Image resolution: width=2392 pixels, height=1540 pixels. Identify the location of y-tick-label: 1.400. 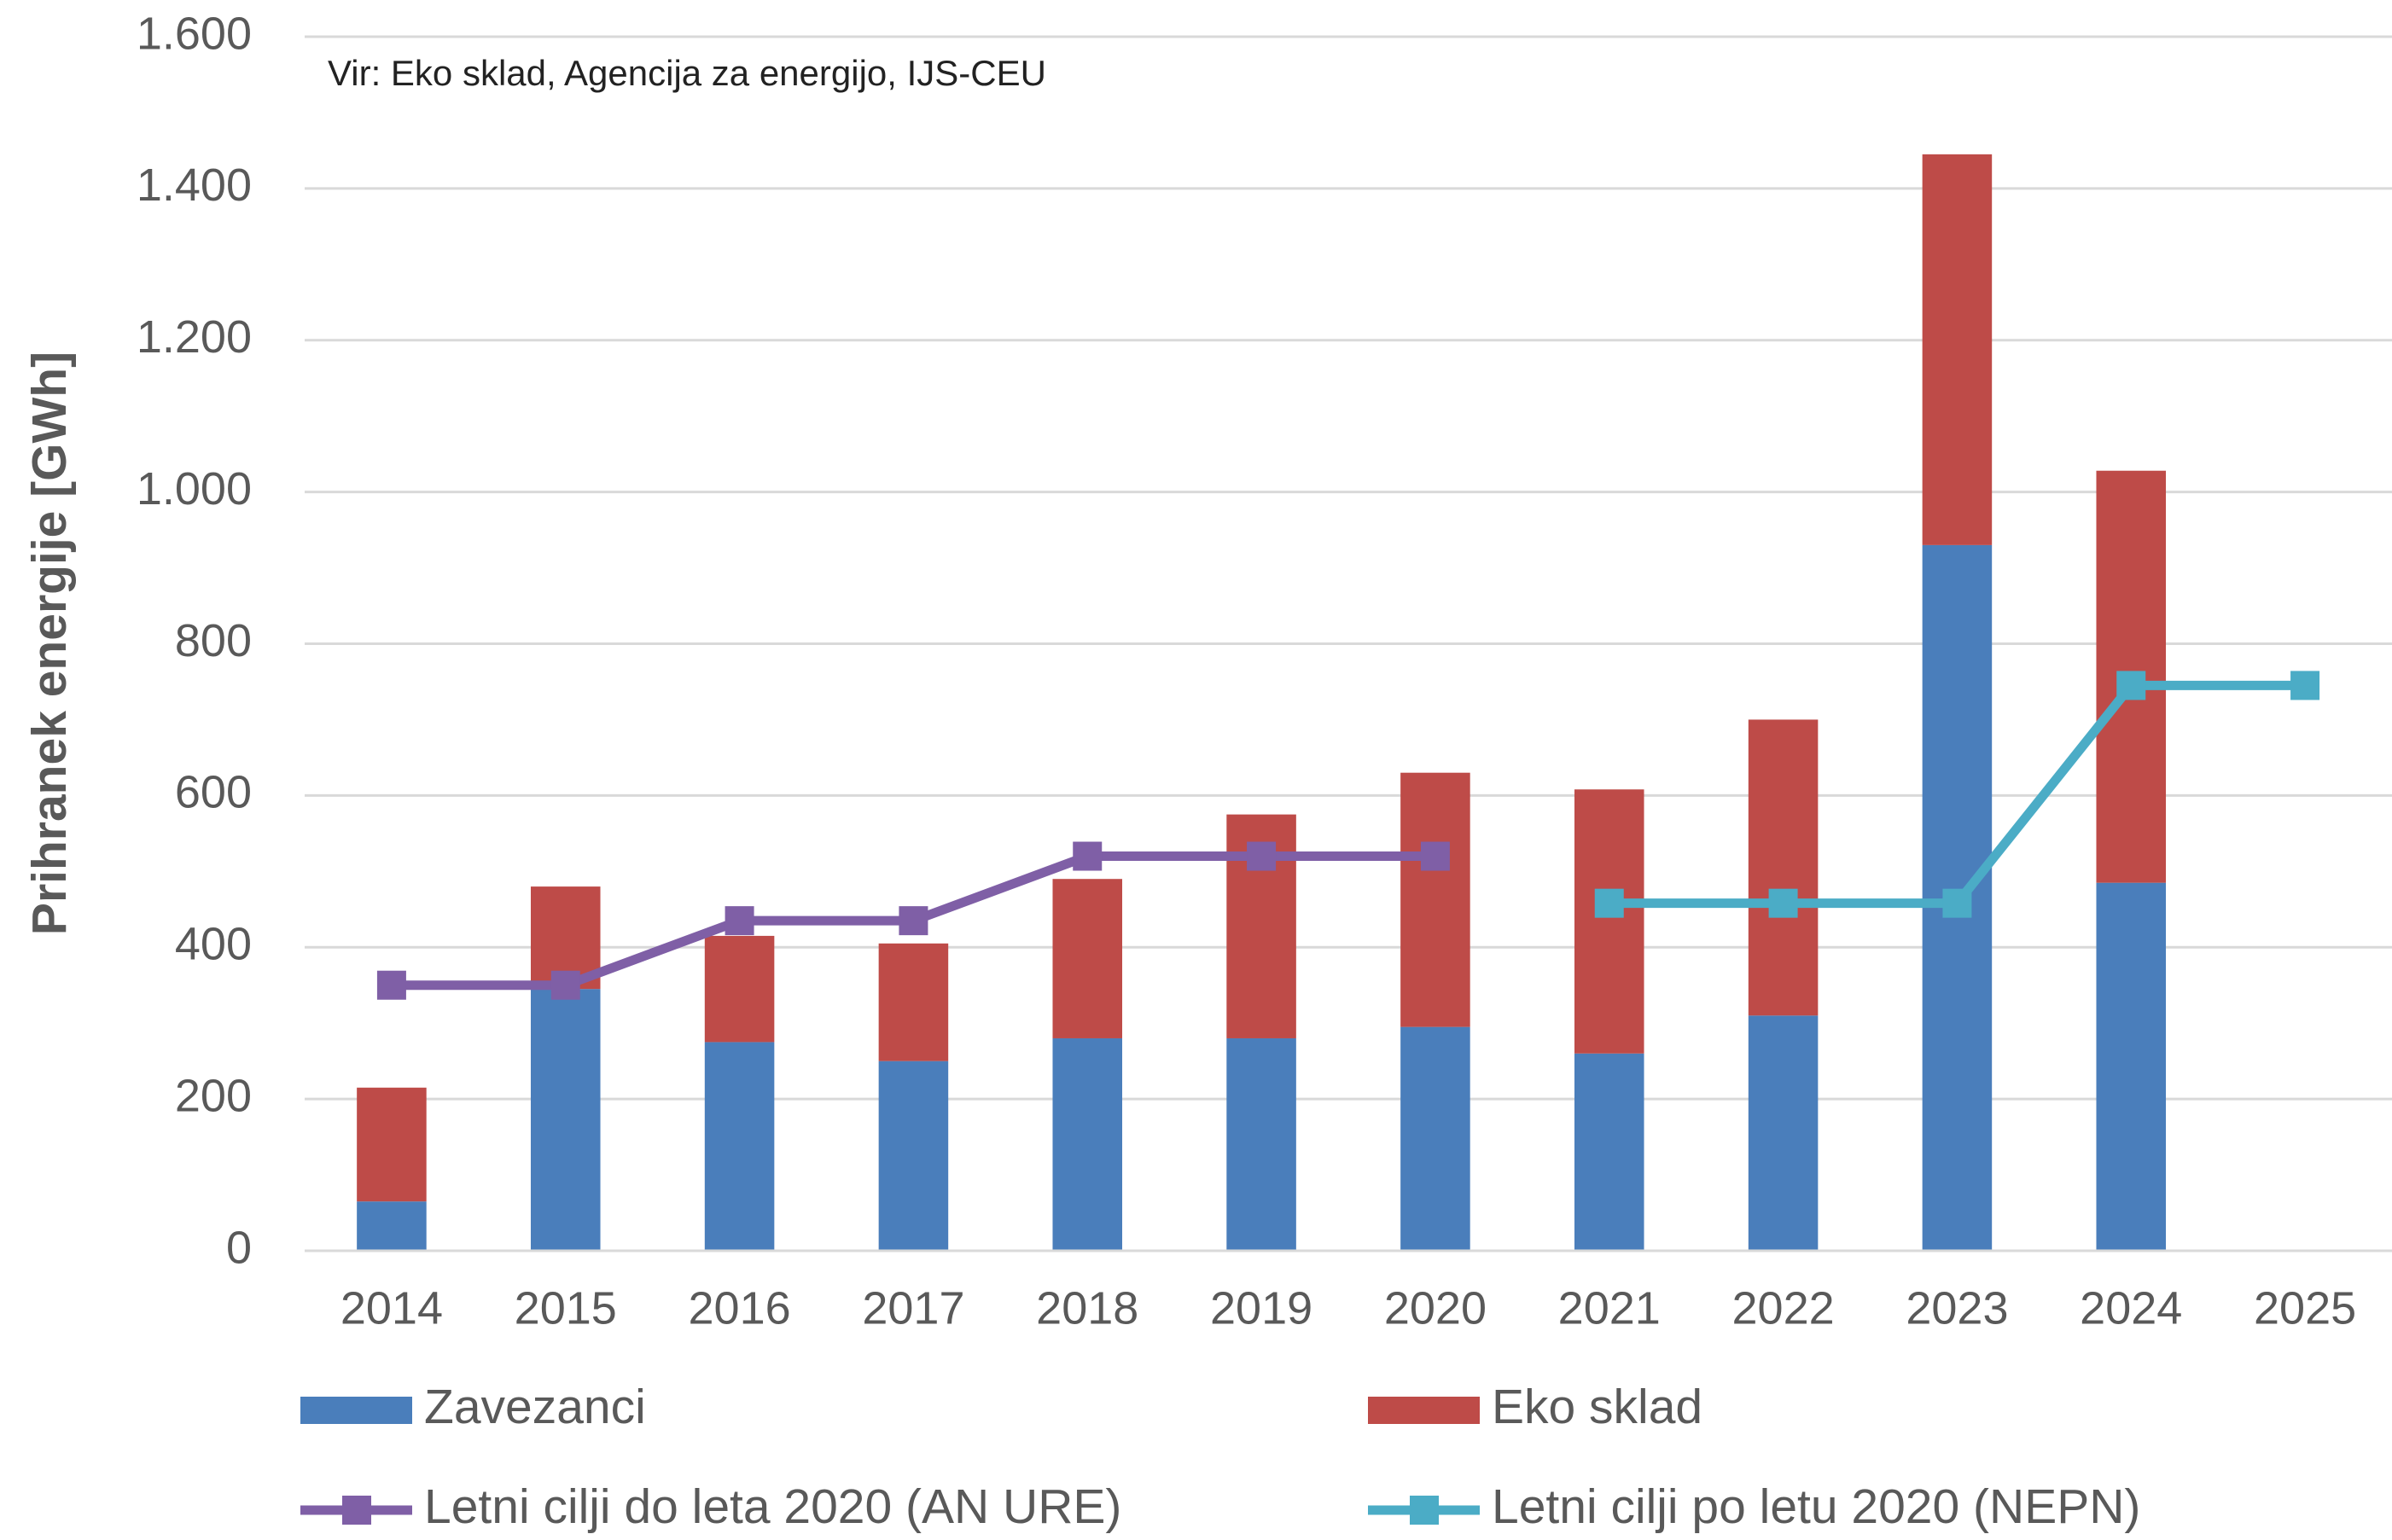
(194, 185).